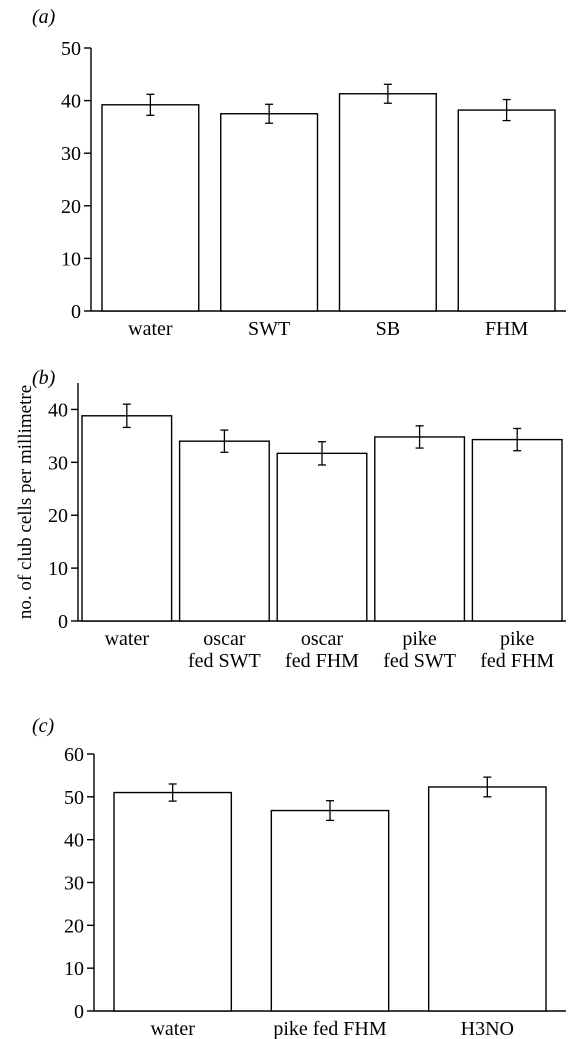 Image resolution: width=572 pixels, height=1039 pixels. Describe the element at coordinates (74, 755) in the screenshot. I see `y-tick-label: 60` at that location.